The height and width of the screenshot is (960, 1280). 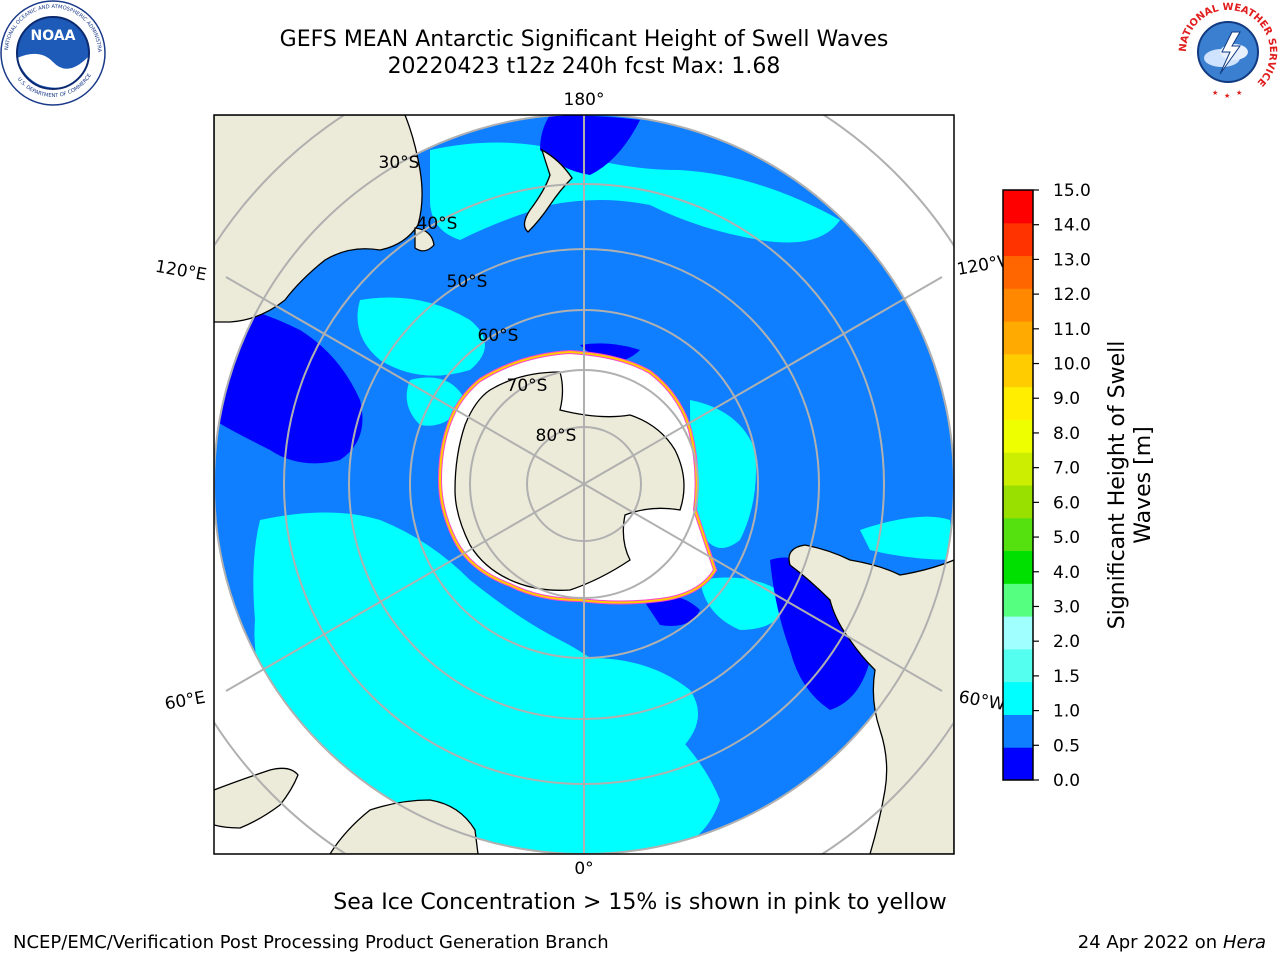 What do you see at coordinates (556, 436) in the screenshot?
I see `lat-label-80s: 80°S` at bounding box center [556, 436].